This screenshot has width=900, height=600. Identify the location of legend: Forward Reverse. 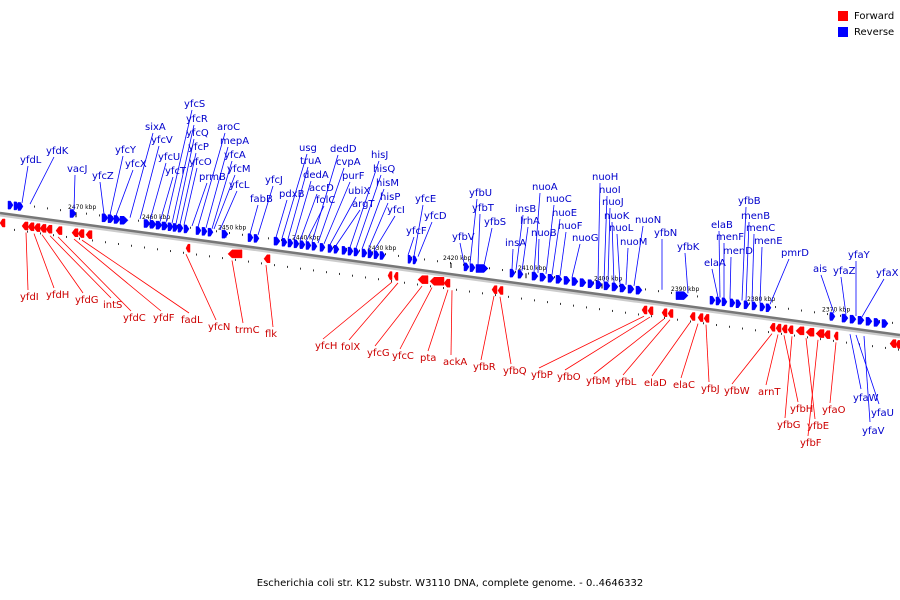
(869, 25).